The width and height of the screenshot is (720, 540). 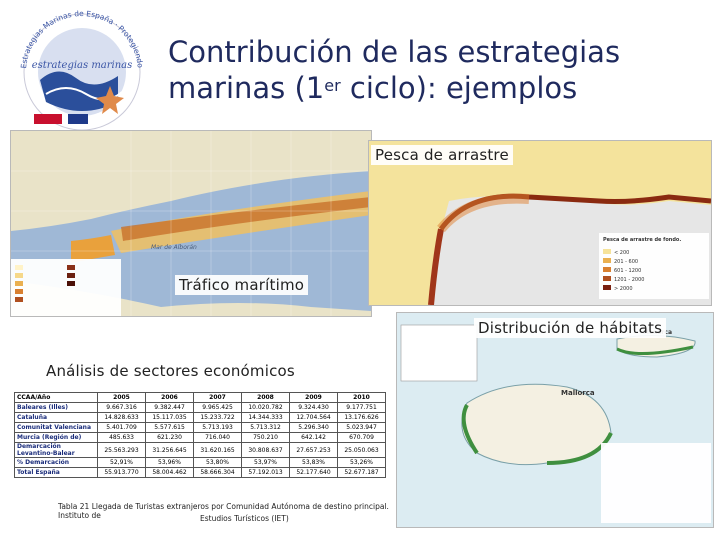 What do you see at coordinates (121, 462) in the screenshot?
I see `table-cell: 52,91%` at bounding box center [121, 462].